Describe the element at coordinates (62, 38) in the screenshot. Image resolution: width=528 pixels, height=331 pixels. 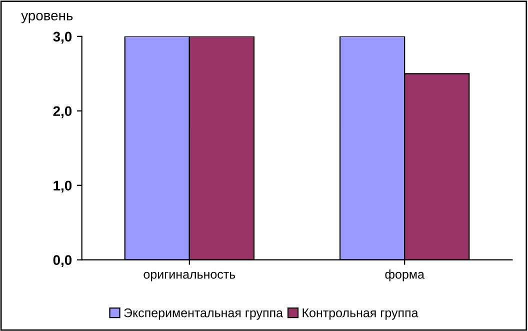
I see `y-tick-label: 3,0` at that location.